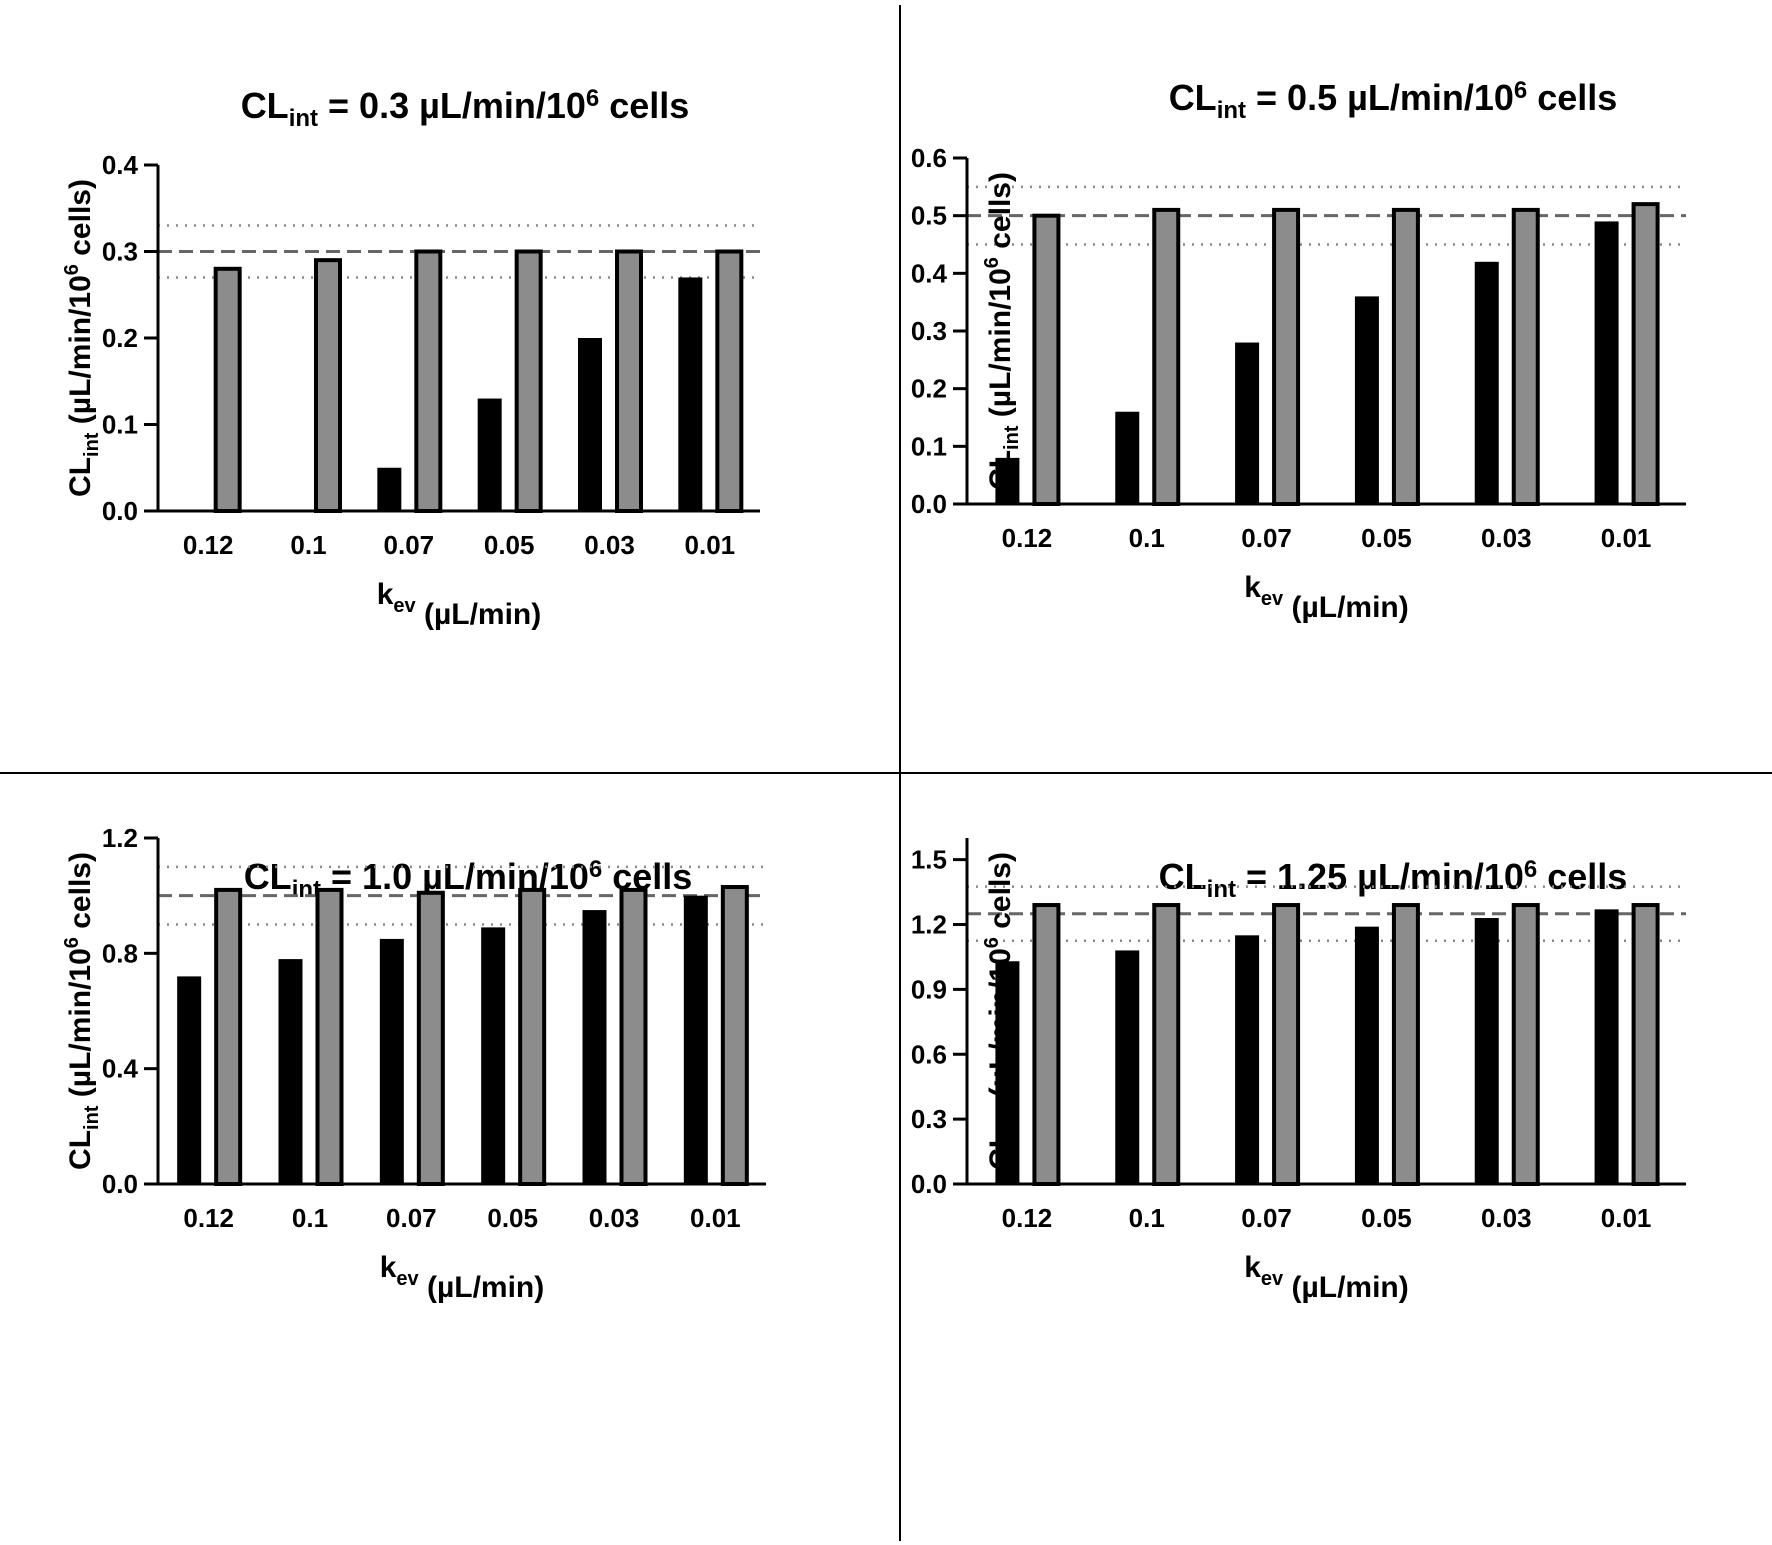  Describe the element at coordinates (1393, 100) in the screenshot. I see `chart-title: CLint = 0.5 µL/min/106 cells` at that location.